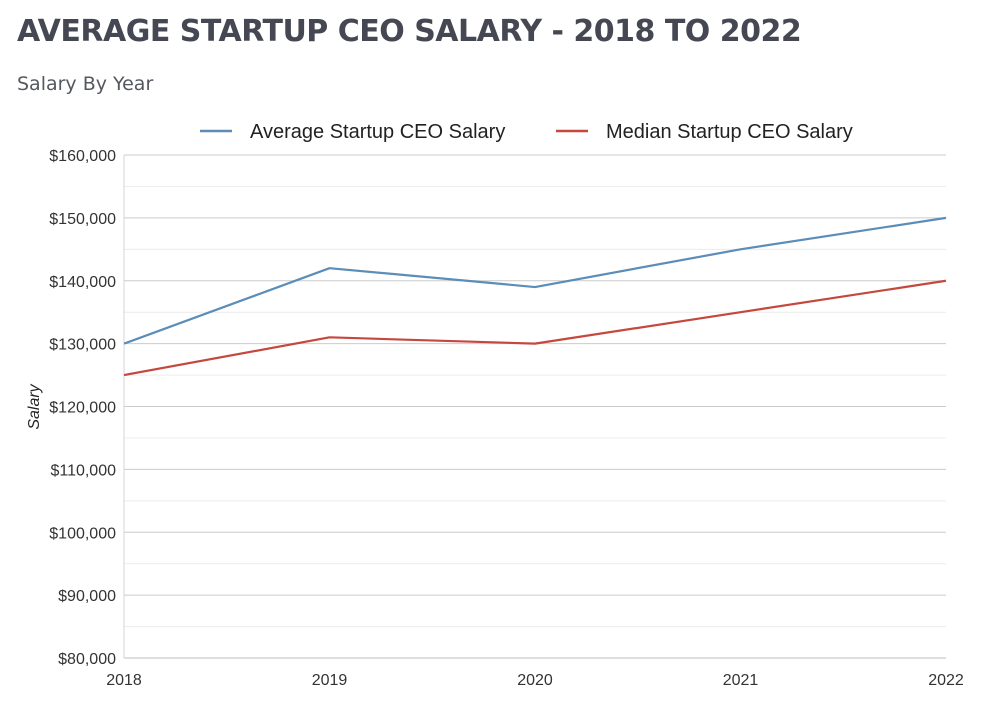 The width and height of the screenshot is (1000, 718). What do you see at coordinates (82, 219) in the screenshot?
I see `y-tick-label: $150,000` at bounding box center [82, 219].